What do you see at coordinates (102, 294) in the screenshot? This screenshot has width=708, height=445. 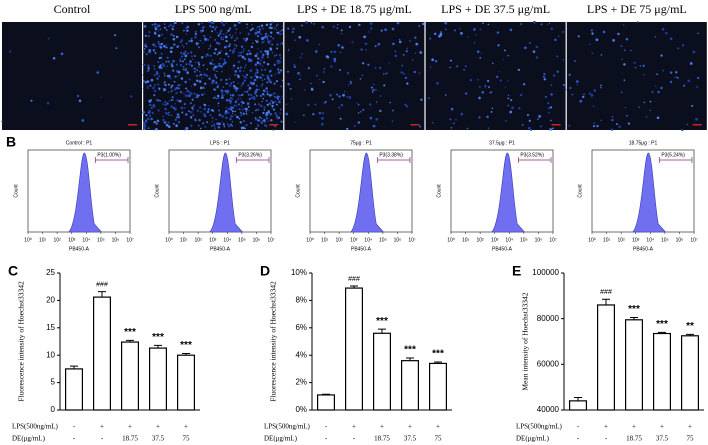 I see `error-bar` at bounding box center [102, 294].